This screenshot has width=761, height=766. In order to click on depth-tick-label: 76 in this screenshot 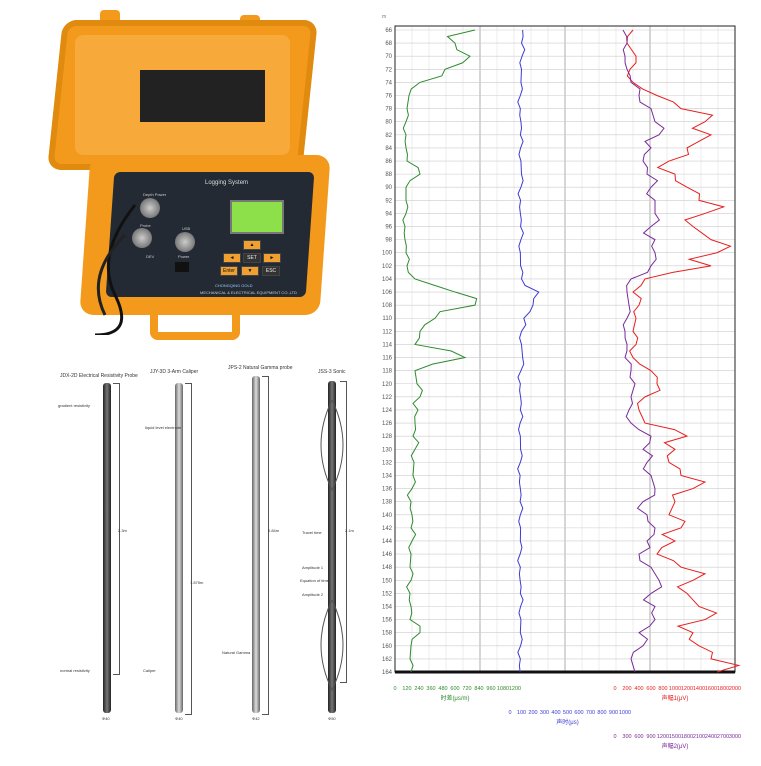, I will do `click(388, 97)`.